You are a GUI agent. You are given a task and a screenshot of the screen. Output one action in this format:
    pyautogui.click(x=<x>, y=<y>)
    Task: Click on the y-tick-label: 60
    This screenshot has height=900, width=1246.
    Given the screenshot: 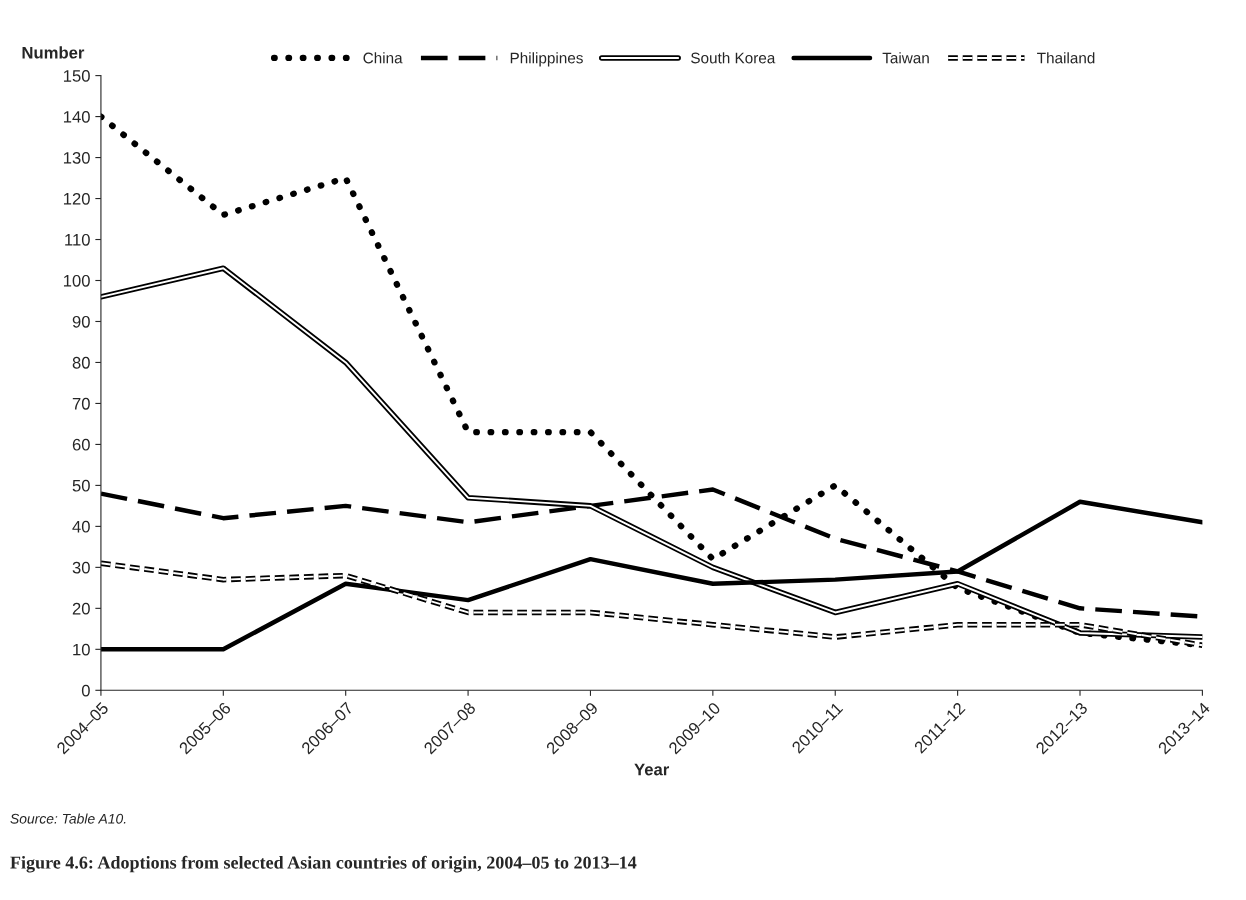 What is the action you would take?
    pyautogui.click(x=81, y=444)
    